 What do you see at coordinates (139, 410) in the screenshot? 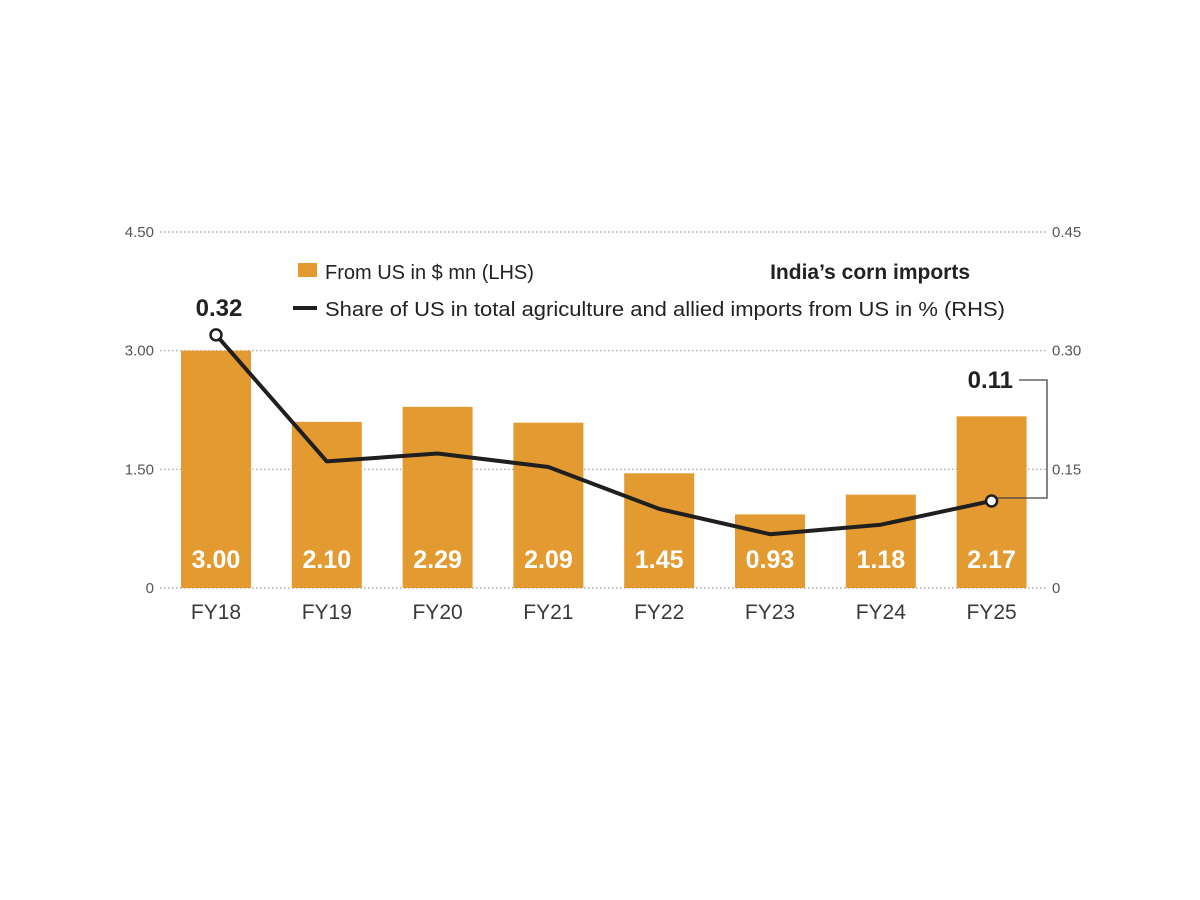
I see `left-axis-ticks: 0 1.50 3.00 4.50` at bounding box center [139, 410].